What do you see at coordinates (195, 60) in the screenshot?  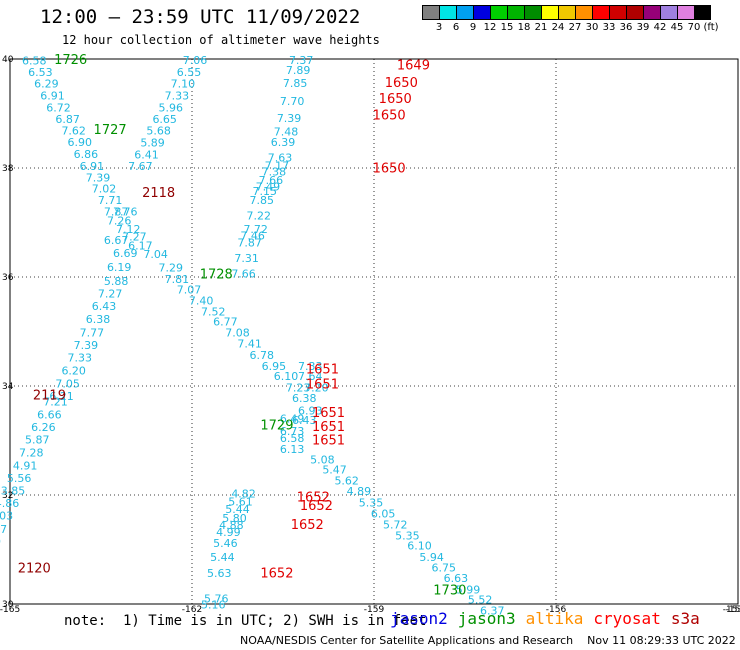 I see `wave-height-point: 7.06` at bounding box center [195, 60].